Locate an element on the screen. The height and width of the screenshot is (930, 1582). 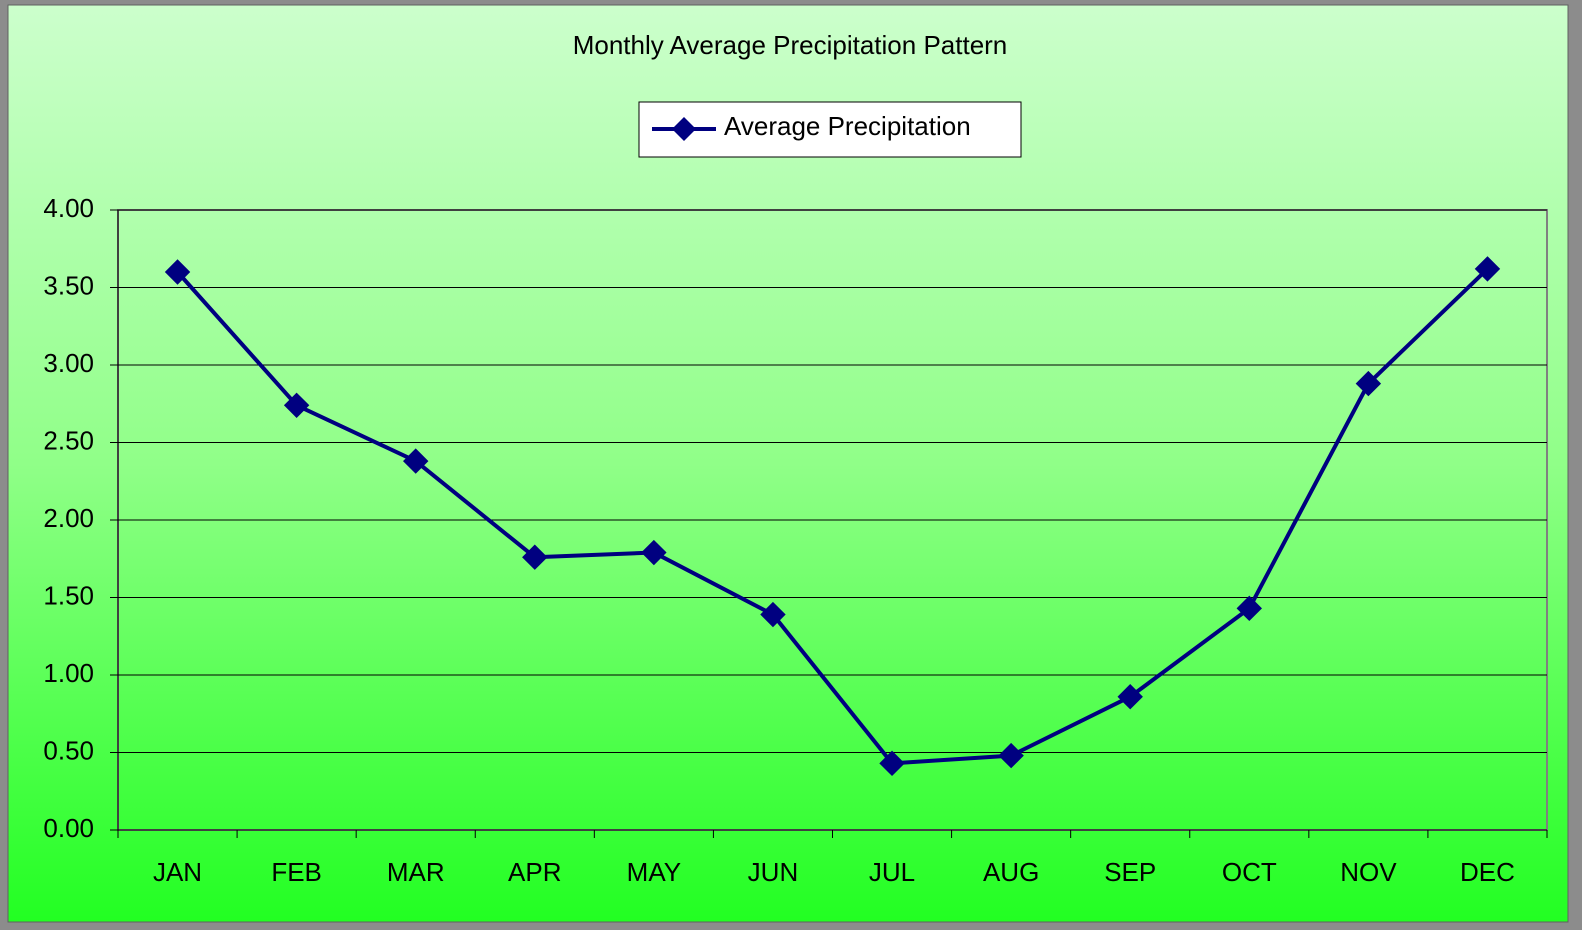
y-tick-label: 4.00 is located at coordinates (68, 208).